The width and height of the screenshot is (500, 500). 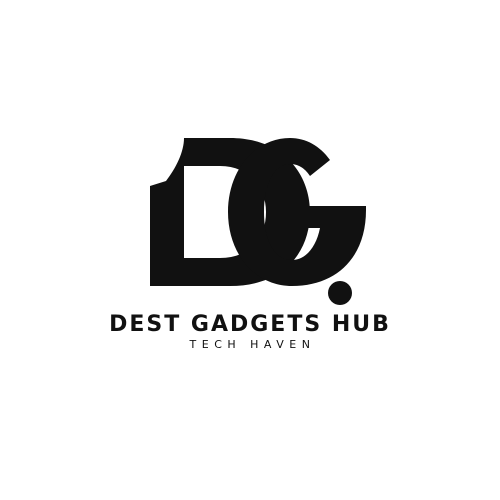 What do you see at coordinates (340, 293) in the screenshot?
I see `logo-dot-shape` at bounding box center [340, 293].